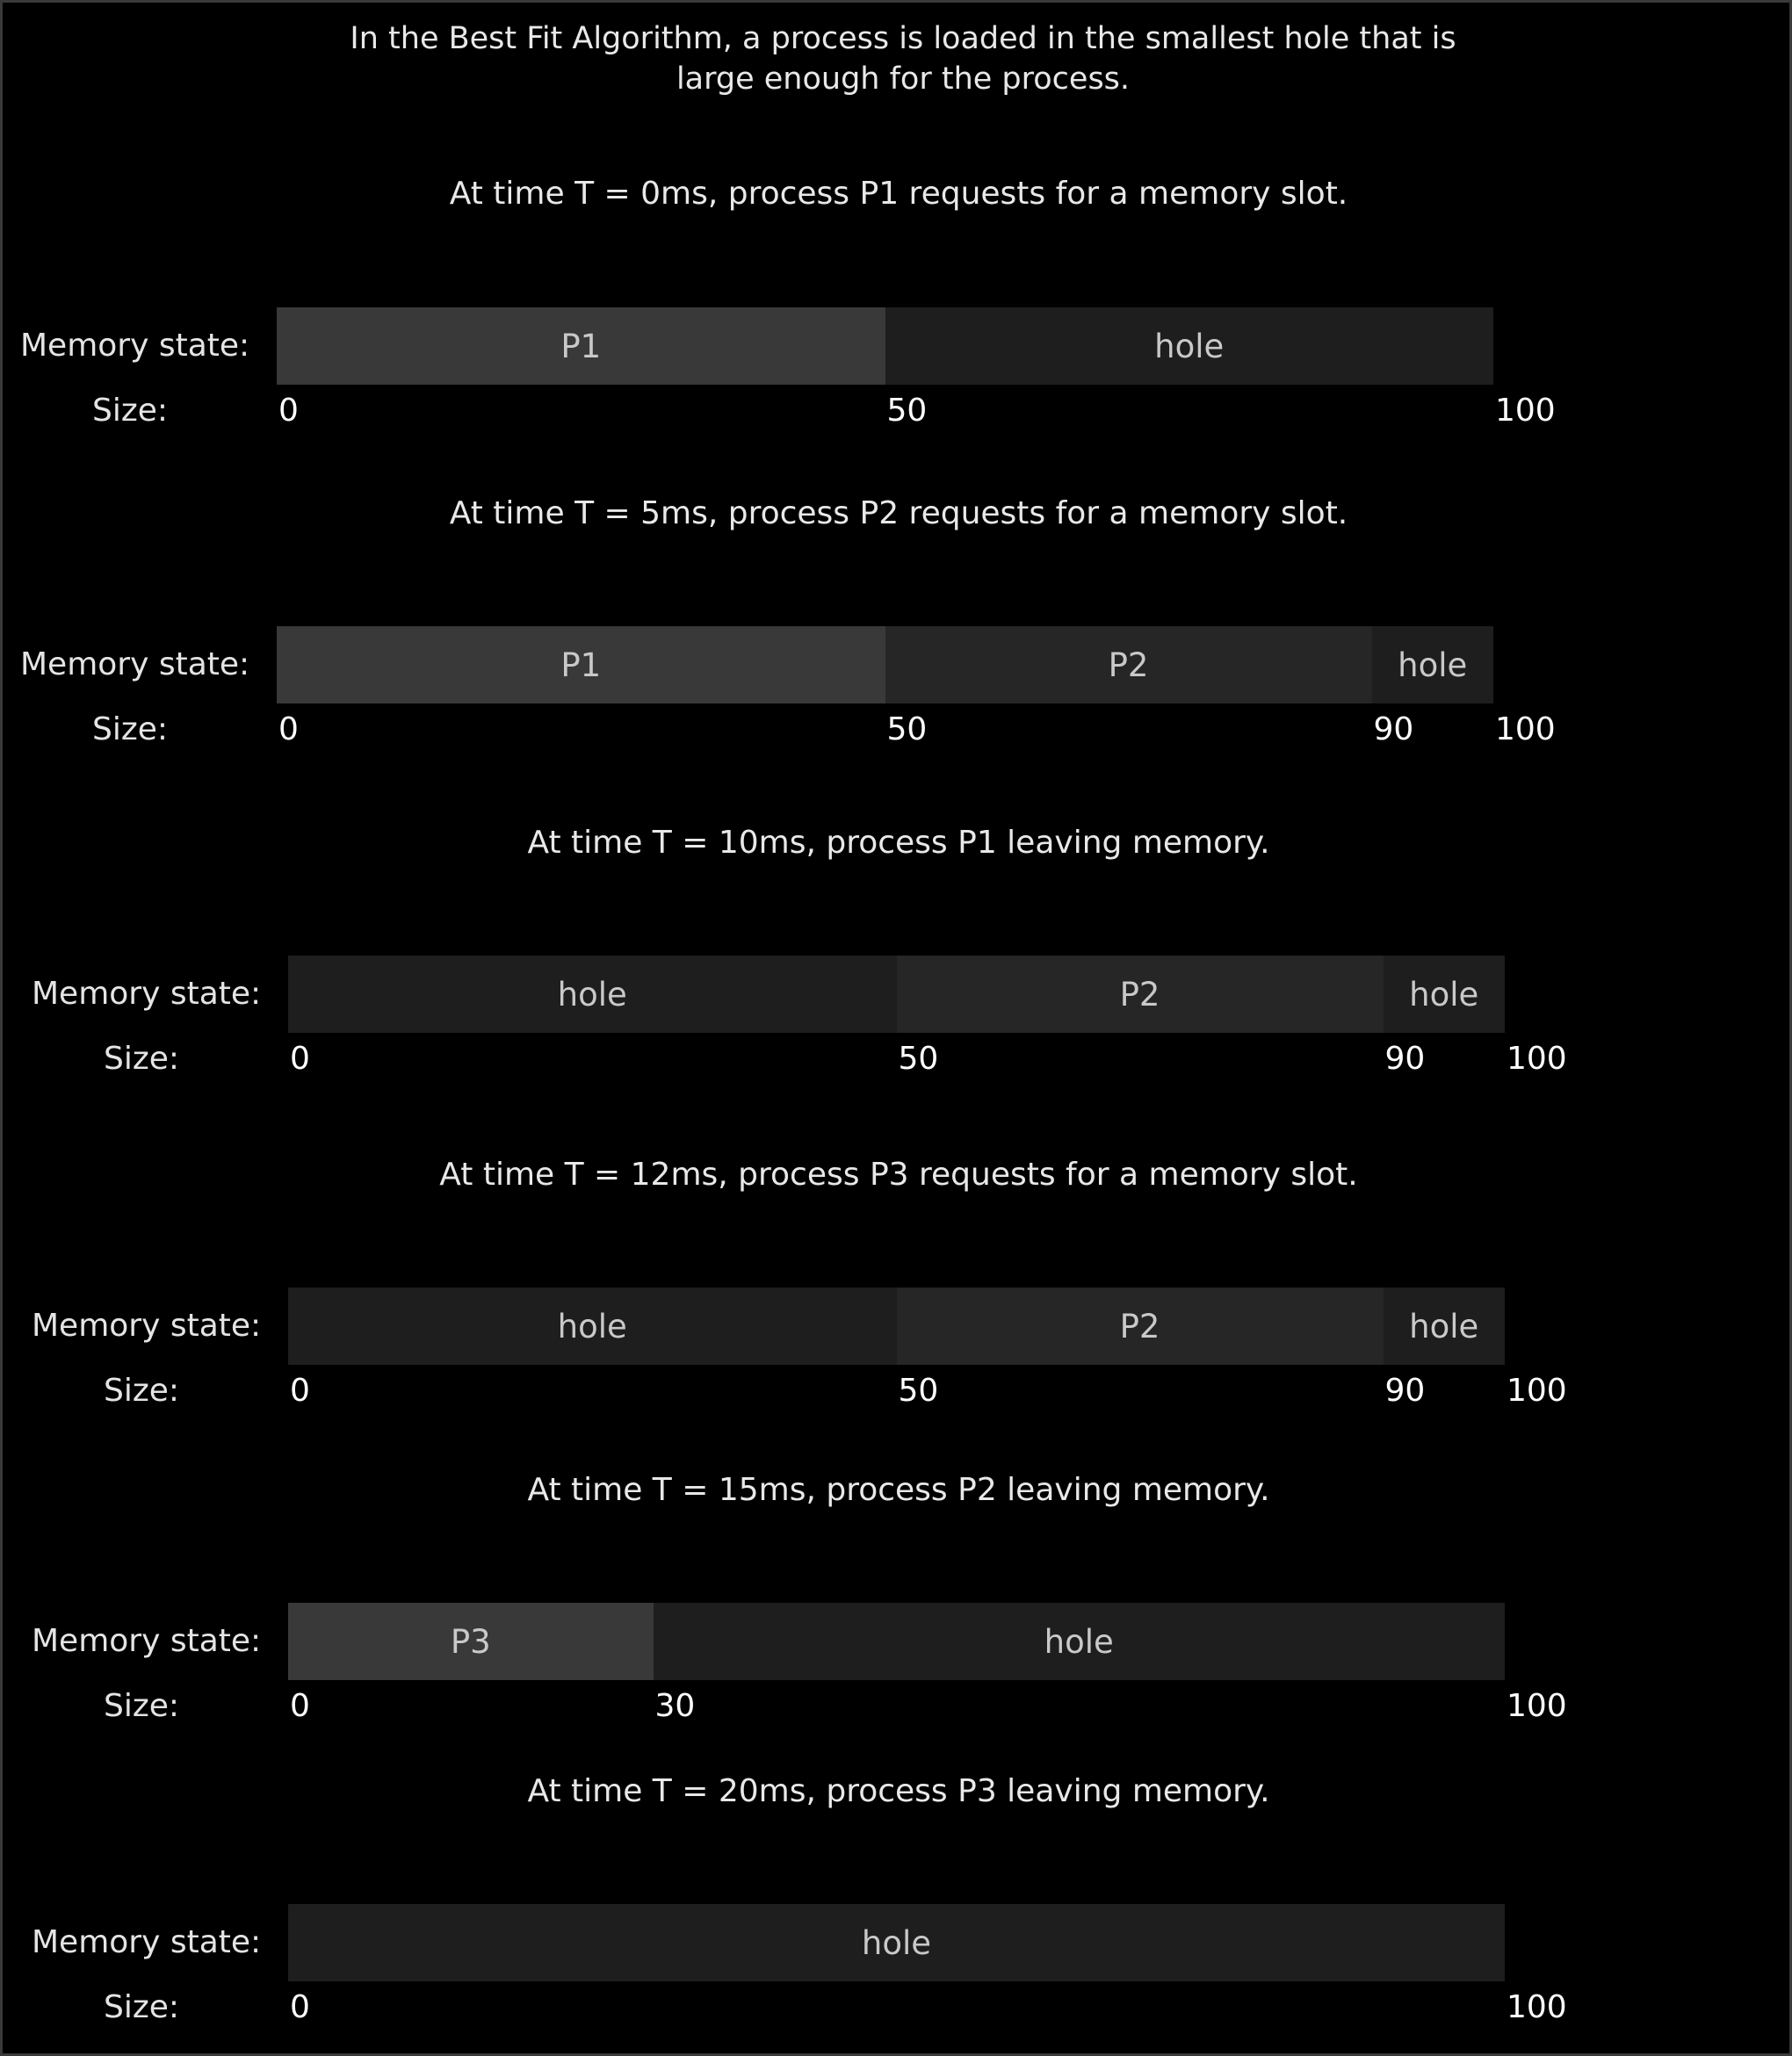 This screenshot has height=2056, width=1792. I want to click on memory-bar: P1 hole, so click(885, 346).